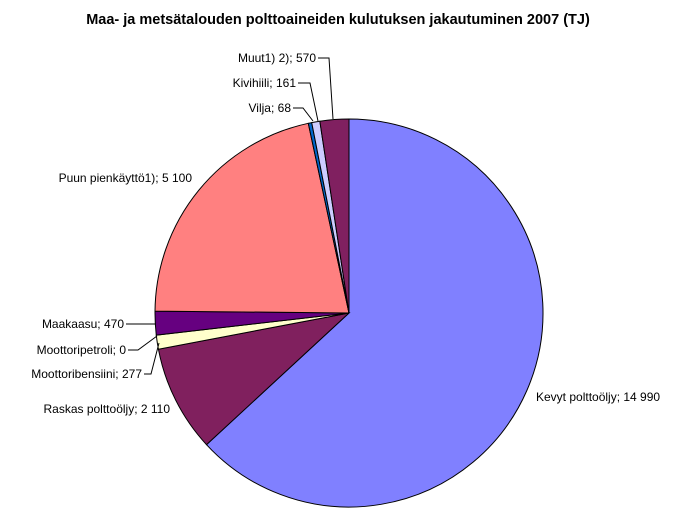 The height and width of the screenshot is (510, 676). What do you see at coordinates (277, 58) in the screenshot?
I see `pie-label-muut1-2: Muut1) 2); 570` at bounding box center [277, 58].